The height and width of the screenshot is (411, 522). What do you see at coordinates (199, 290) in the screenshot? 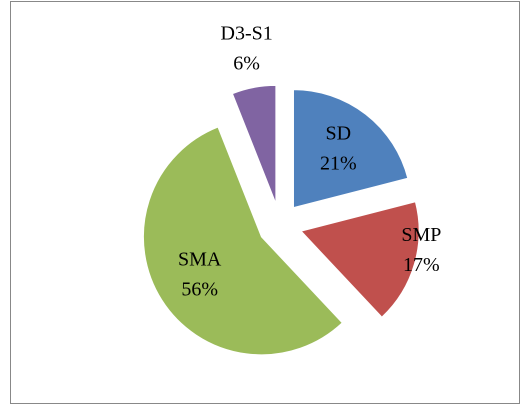
I see `slice-value: 56%` at bounding box center [199, 290].